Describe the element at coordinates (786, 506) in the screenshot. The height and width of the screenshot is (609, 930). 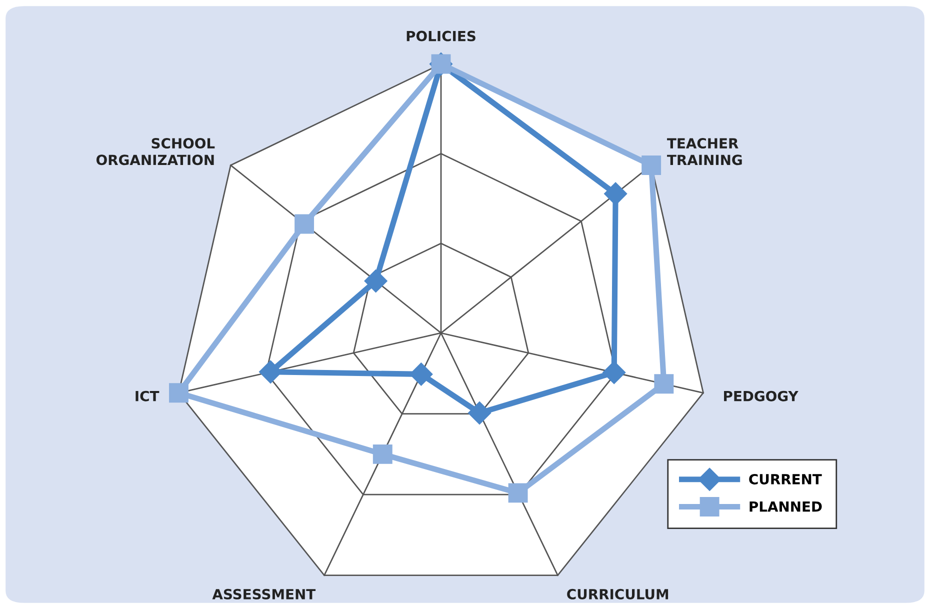
I see `legend-label: PLANNED` at that location.